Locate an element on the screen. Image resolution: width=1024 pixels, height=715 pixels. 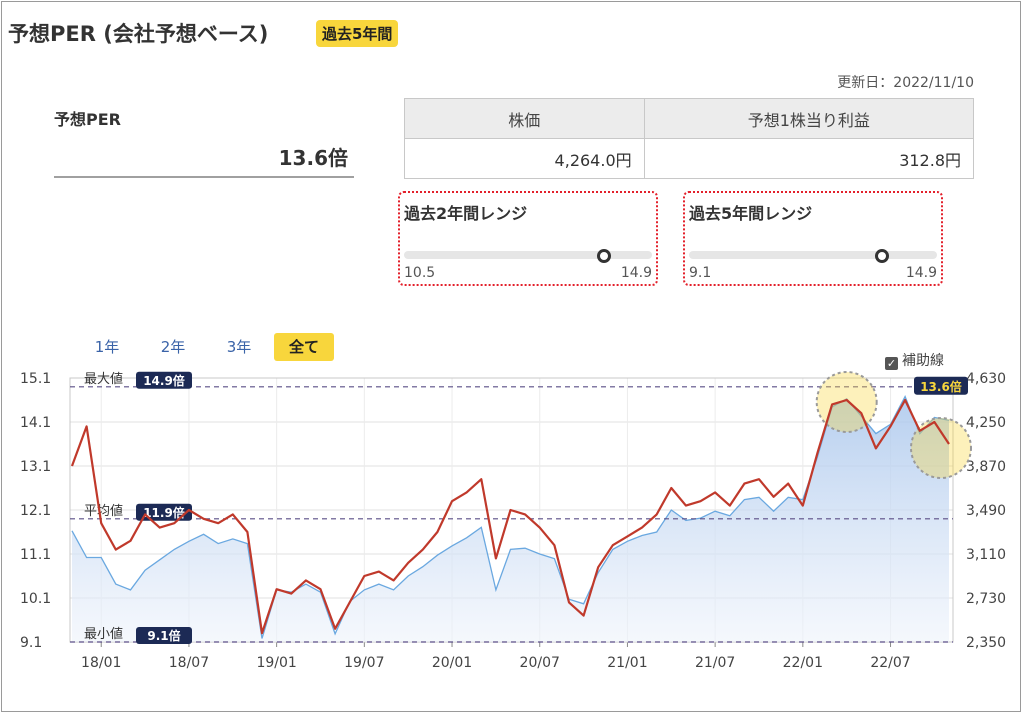
current-highlight is located at coordinates (941, 448).